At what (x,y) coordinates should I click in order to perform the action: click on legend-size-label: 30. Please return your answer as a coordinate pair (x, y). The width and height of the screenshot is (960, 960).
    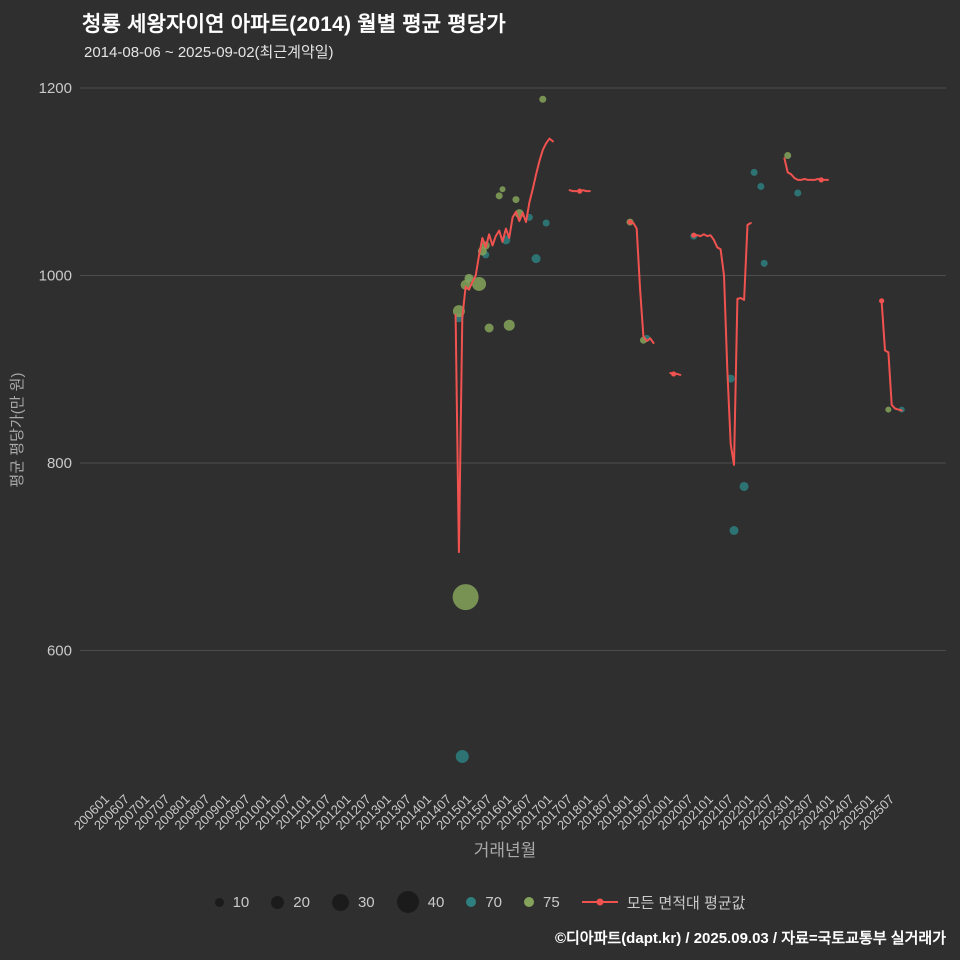
    Looking at the image, I should click on (366, 902).